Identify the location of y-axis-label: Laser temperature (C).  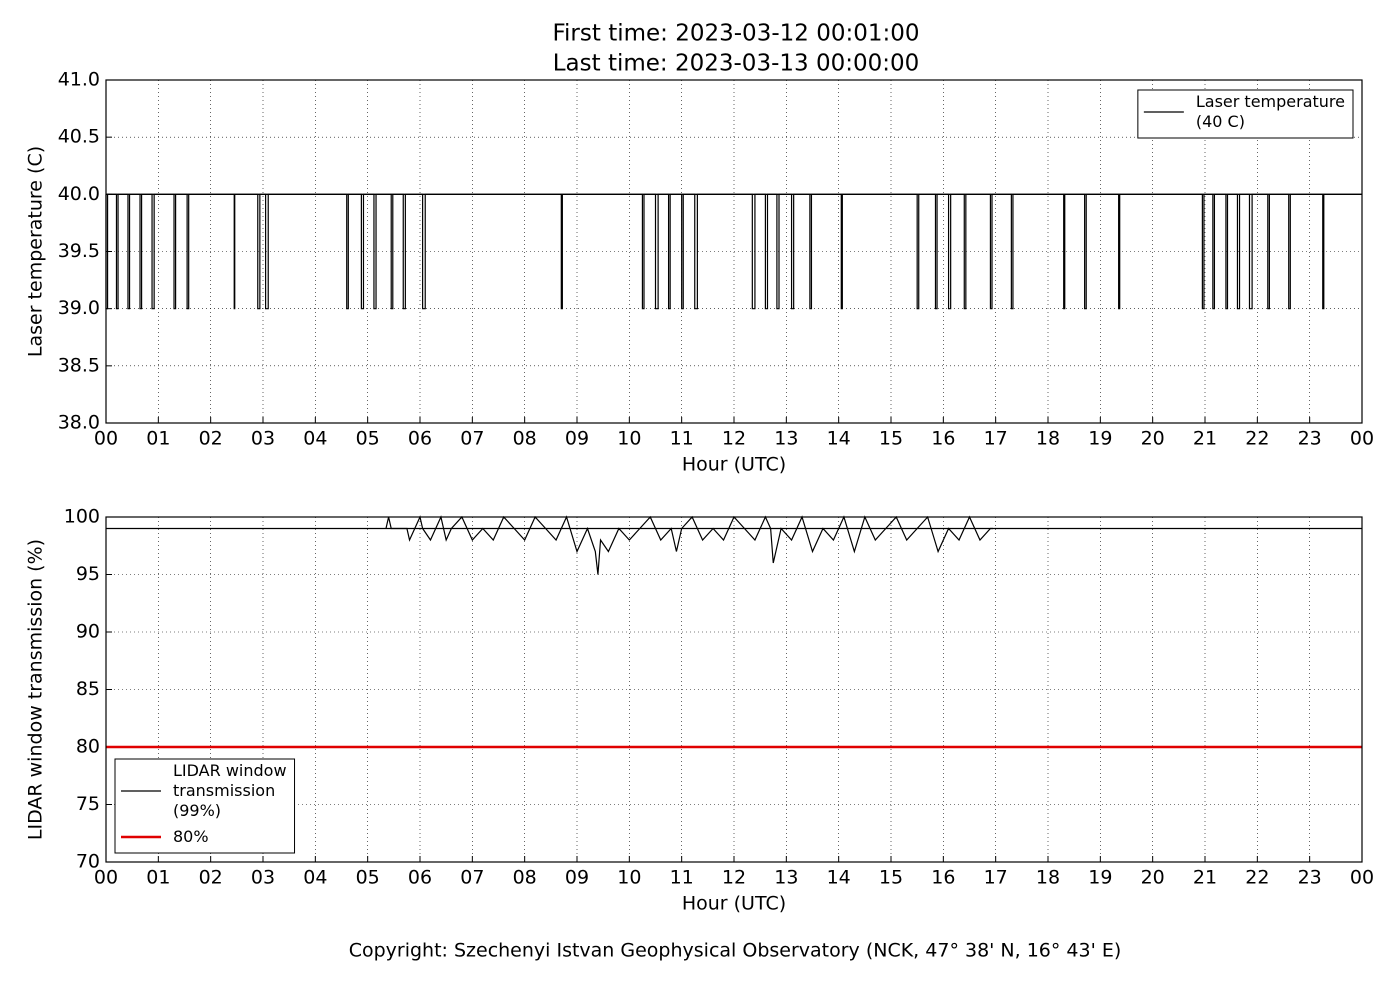
(36, 251).